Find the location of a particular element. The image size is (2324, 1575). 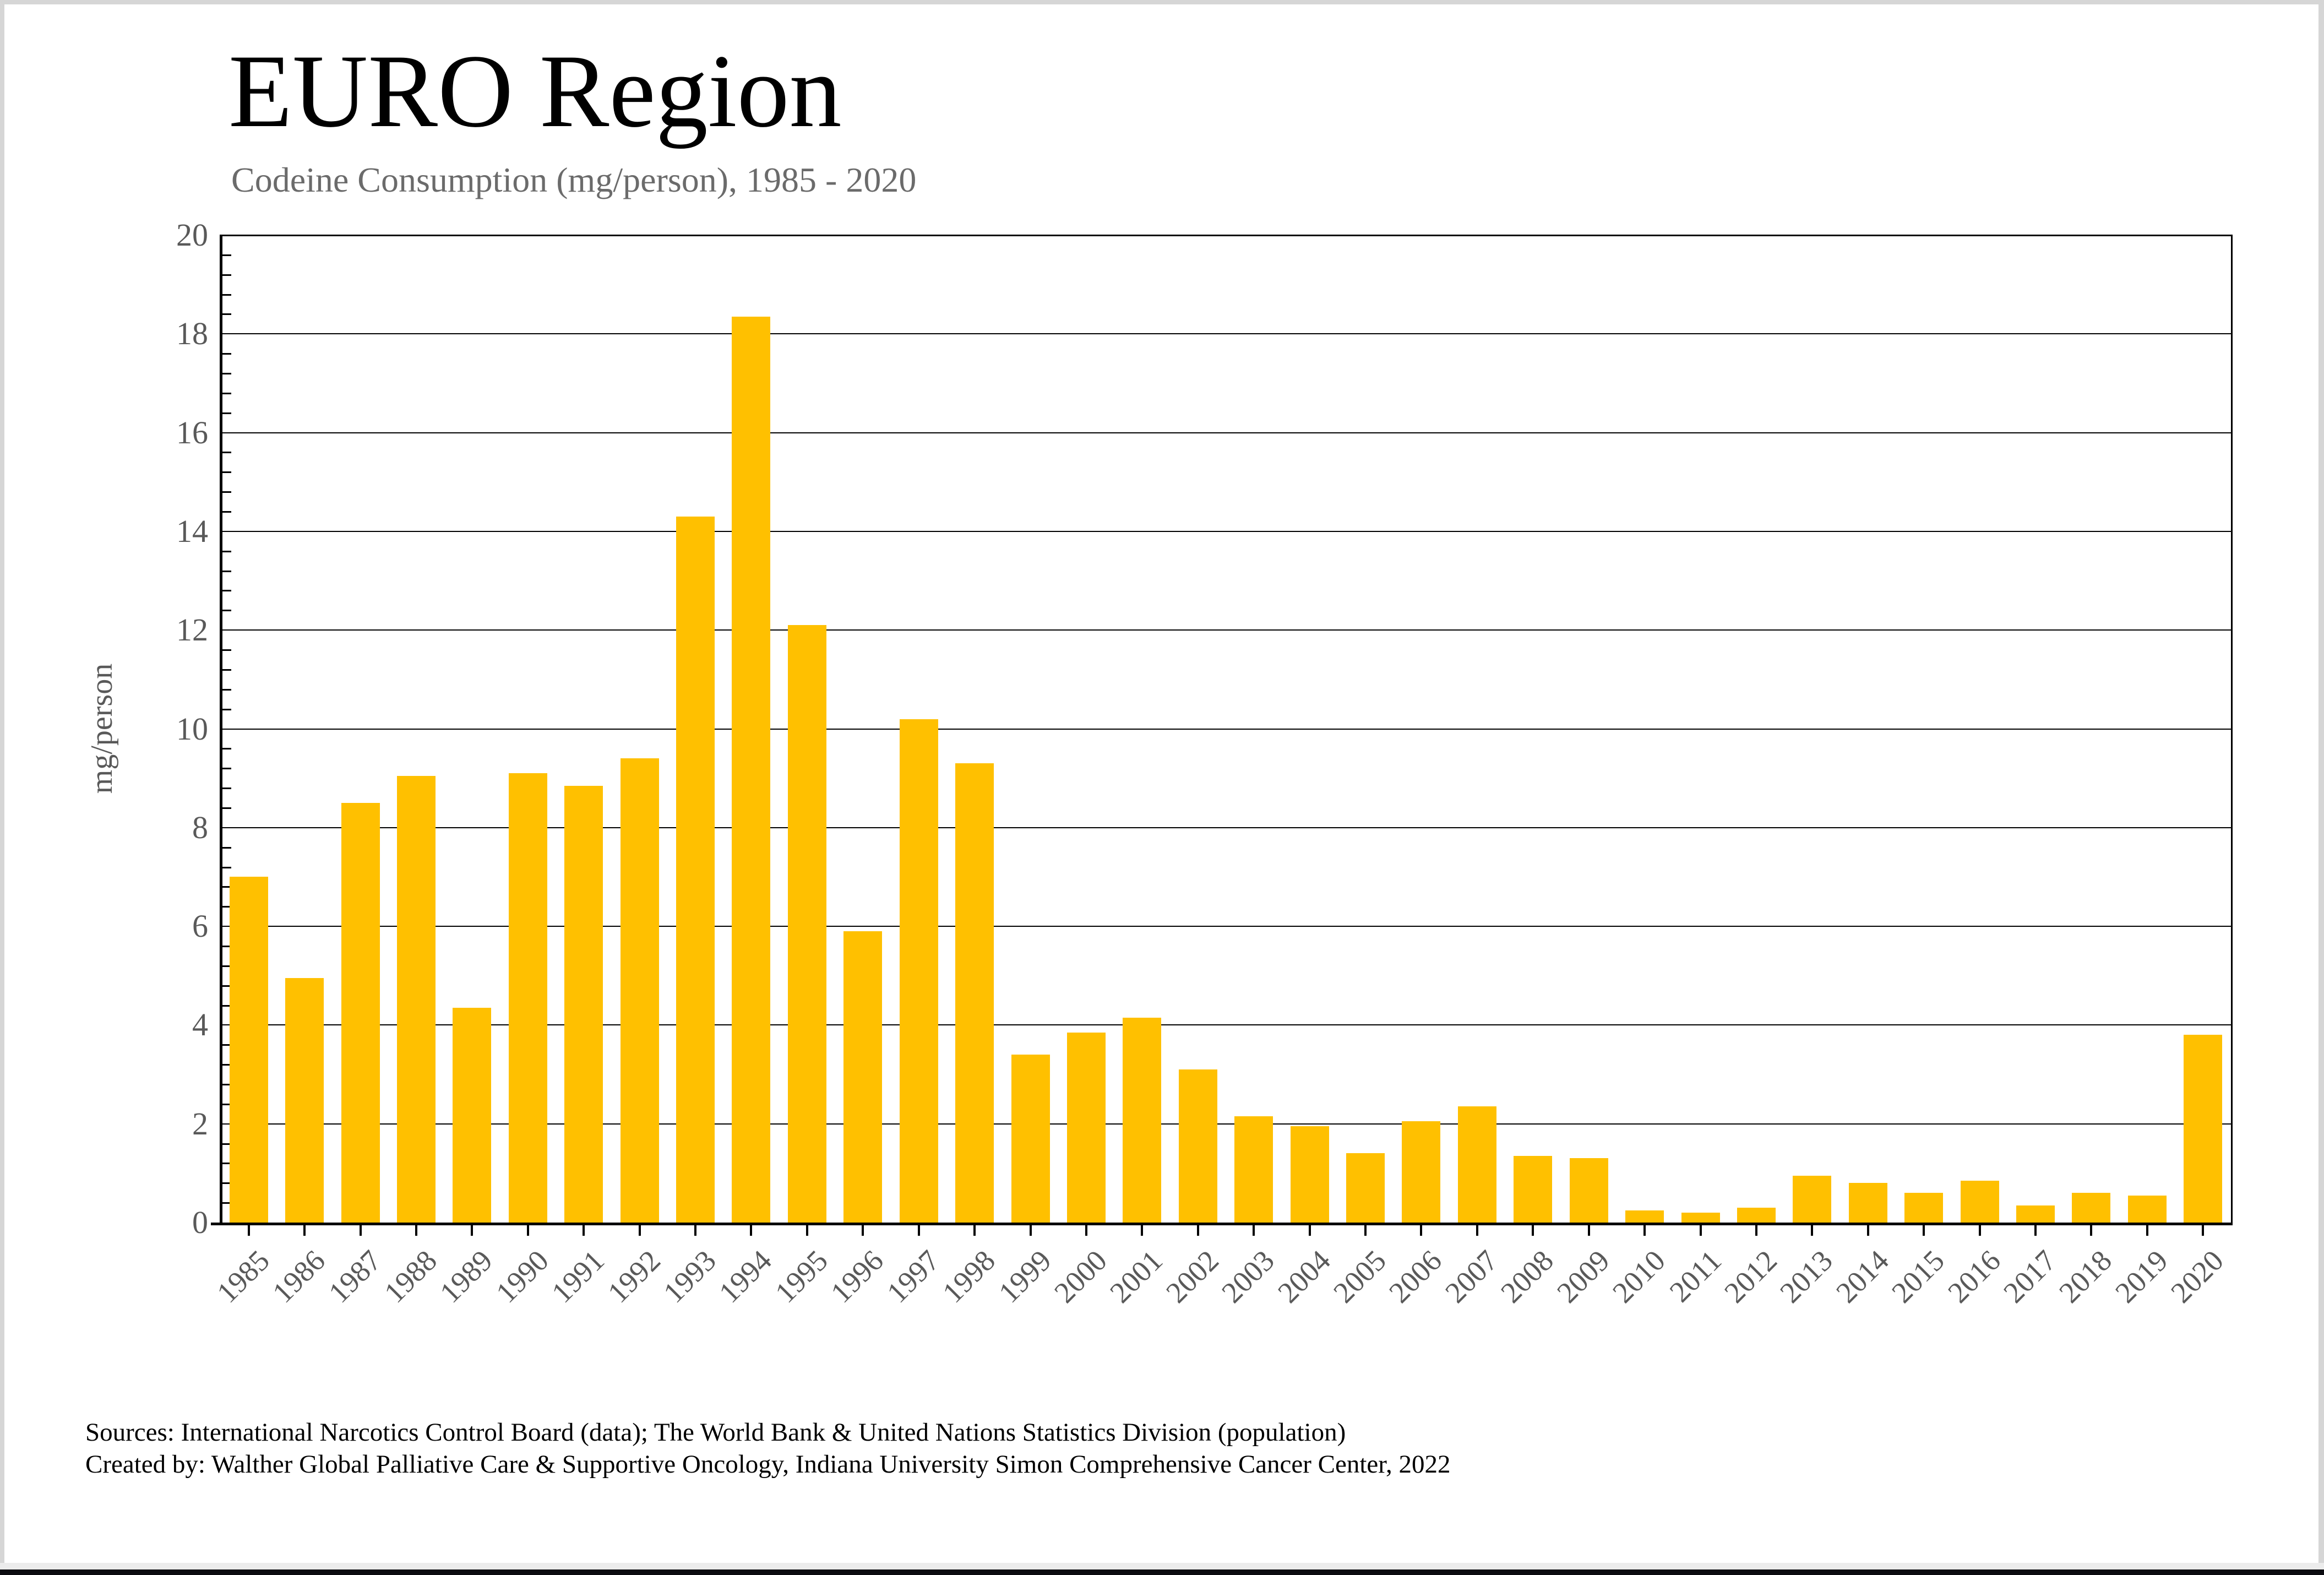

plot-right-border is located at coordinates (2232, 729).